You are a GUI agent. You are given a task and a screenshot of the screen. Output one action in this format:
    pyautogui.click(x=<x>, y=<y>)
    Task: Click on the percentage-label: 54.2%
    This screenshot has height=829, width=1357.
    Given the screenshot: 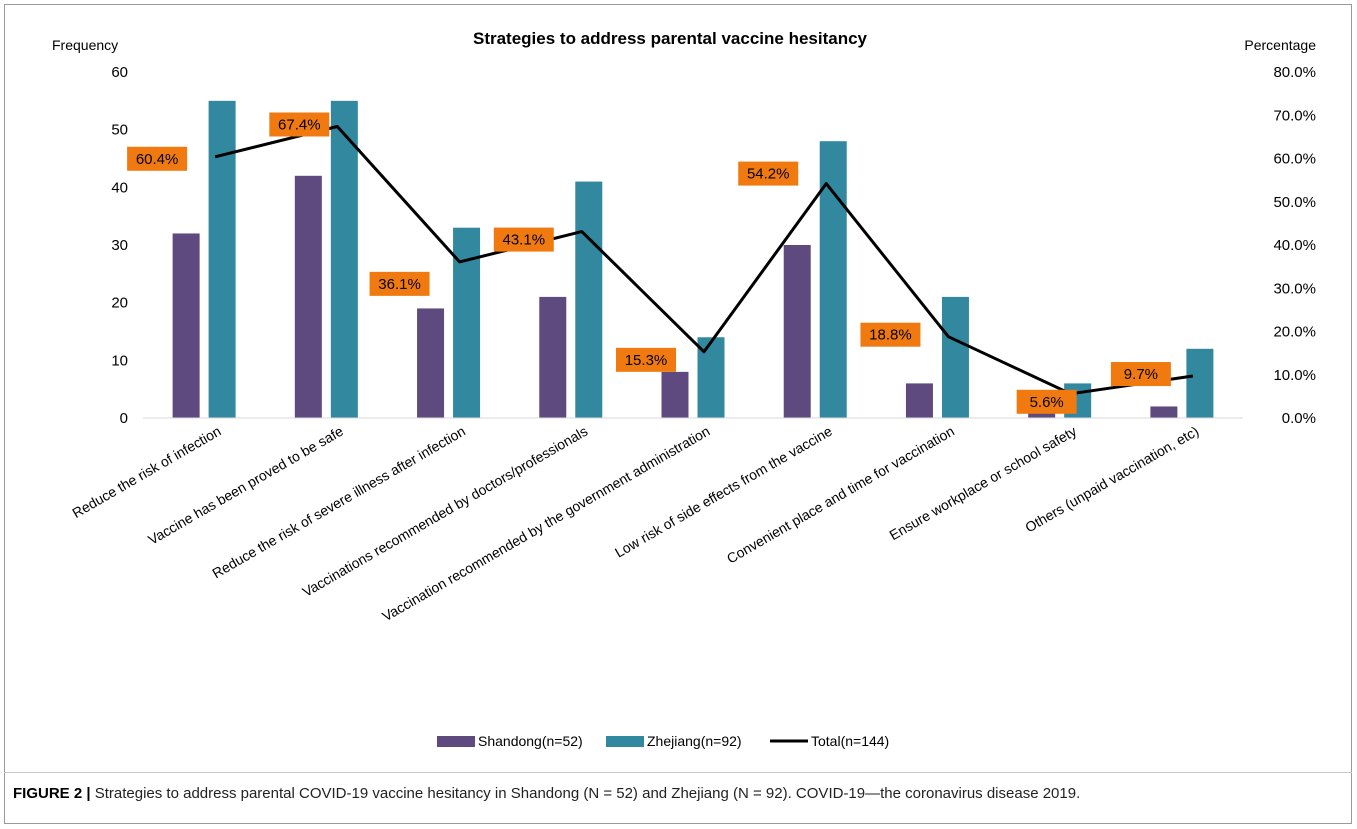 What is the action you would take?
    pyautogui.click(x=768, y=173)
    